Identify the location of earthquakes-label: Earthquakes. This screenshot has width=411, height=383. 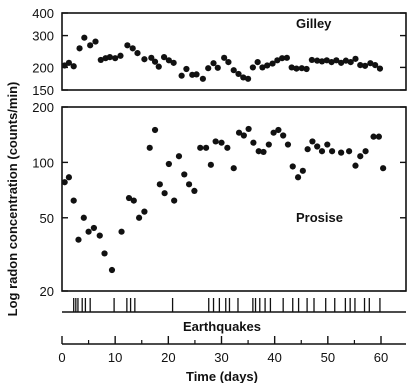
(222, 326).